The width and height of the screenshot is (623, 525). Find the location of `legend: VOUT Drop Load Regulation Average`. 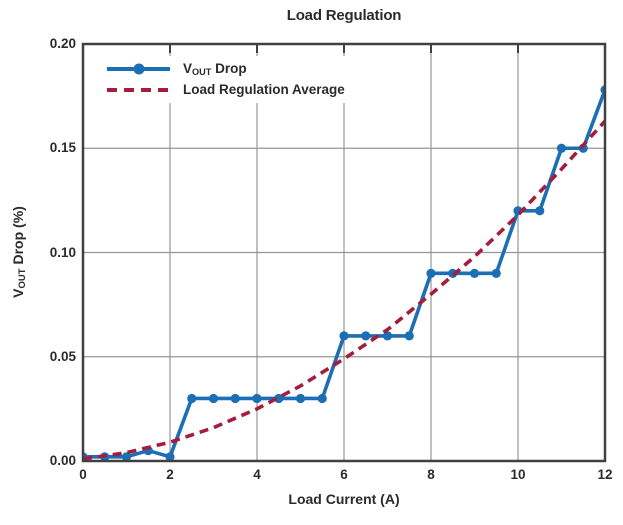

legend: VOUT Drop Load Regulation Average is located at coordinates (229, 79).